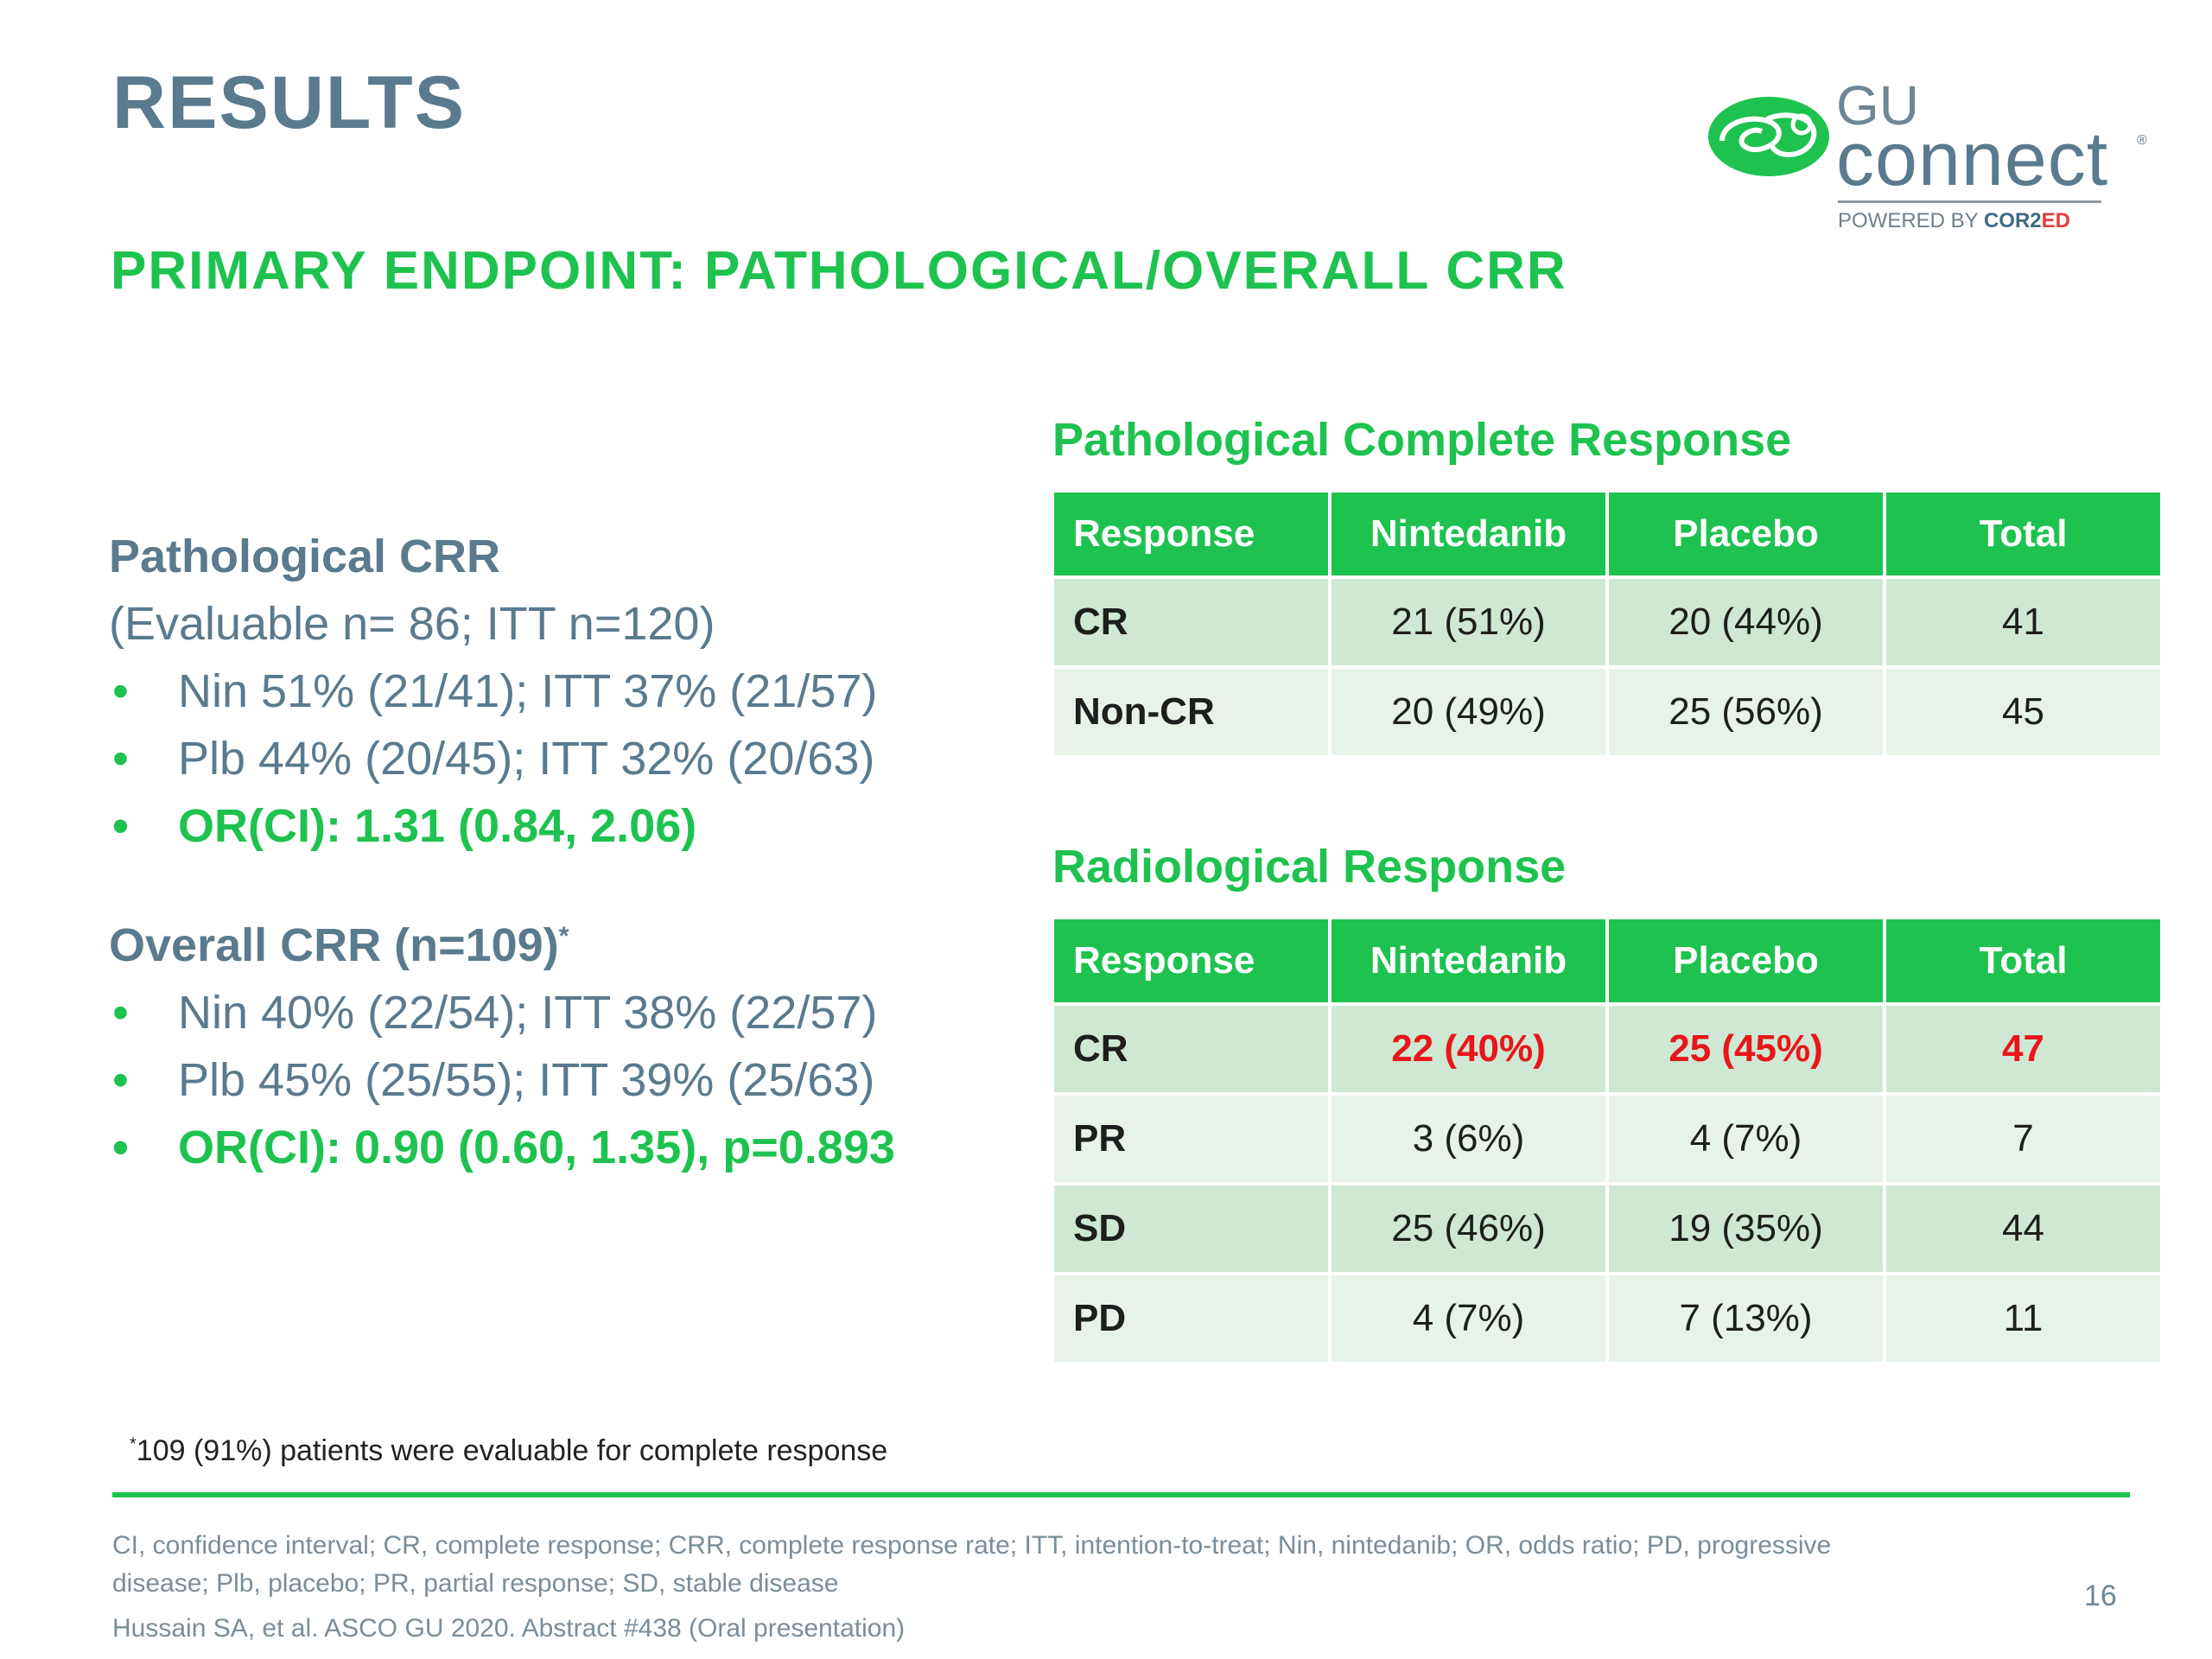  What do you see at coordinates (1468, 622) in the screenshot?
I see `table-cell: 21 (51%)` at bounding box center [1468, 622].